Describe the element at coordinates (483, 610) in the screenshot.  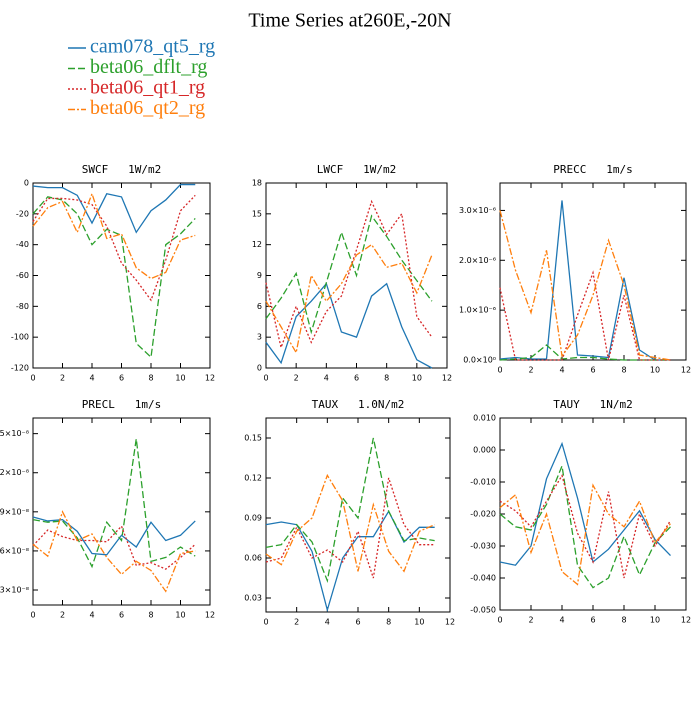
I see `y-tick-label: -0.050` at that location.